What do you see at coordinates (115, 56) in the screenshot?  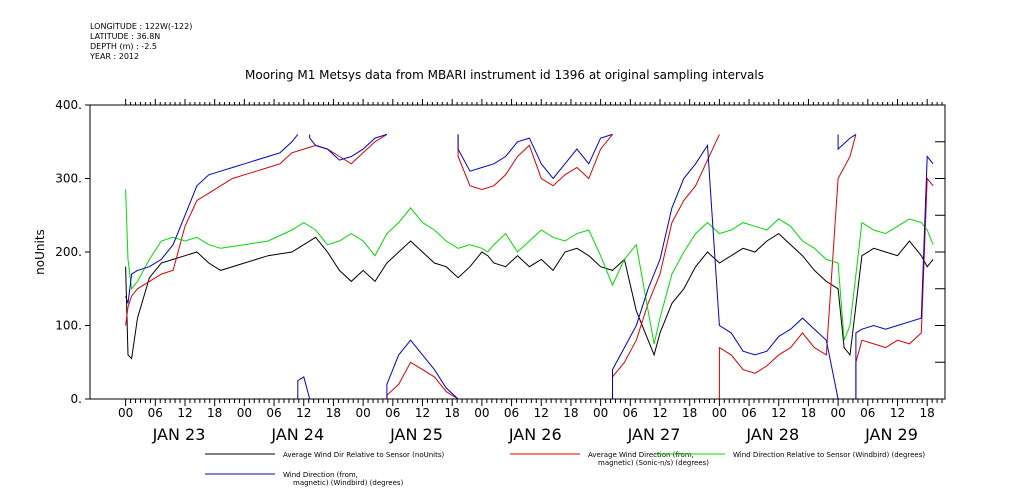 I see `meta-year: YEAR : 2012` at bounding box center [115, 56].